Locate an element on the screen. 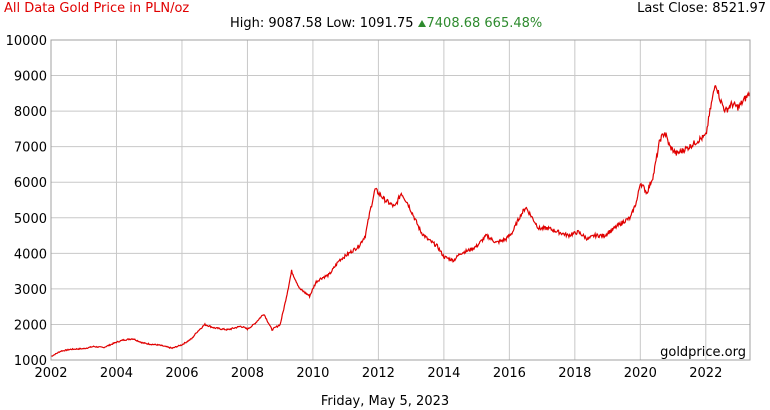 The height and width of the screenshot is (410, 770). y-tick-label: 1000 is located at coordinates (30, 361).